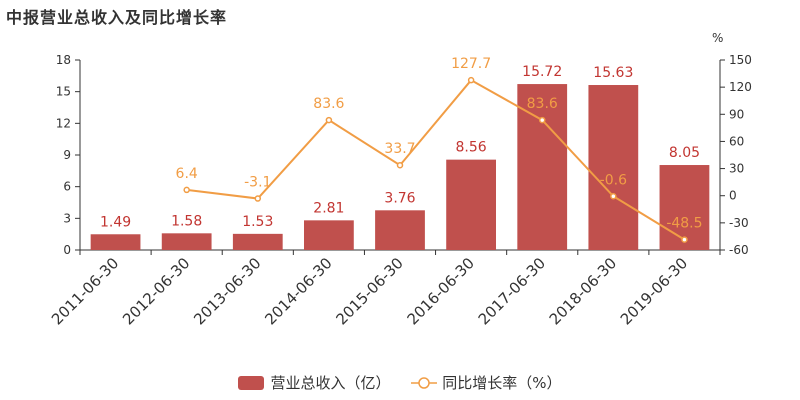 The height and width of the screenshot is (400, 800). I want to click on line-value-label: -0.6, so click(613, 180).